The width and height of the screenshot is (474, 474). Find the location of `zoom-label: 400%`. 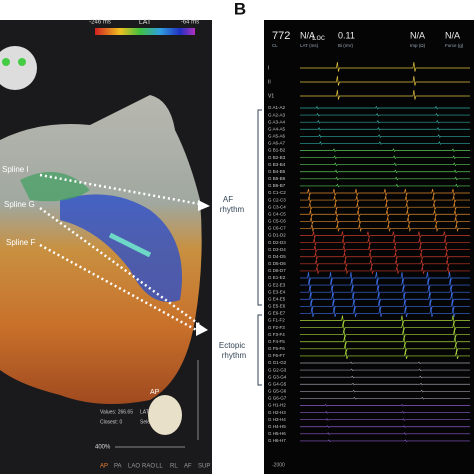

zoom-label: 400% is located at coordinates (103, 448).